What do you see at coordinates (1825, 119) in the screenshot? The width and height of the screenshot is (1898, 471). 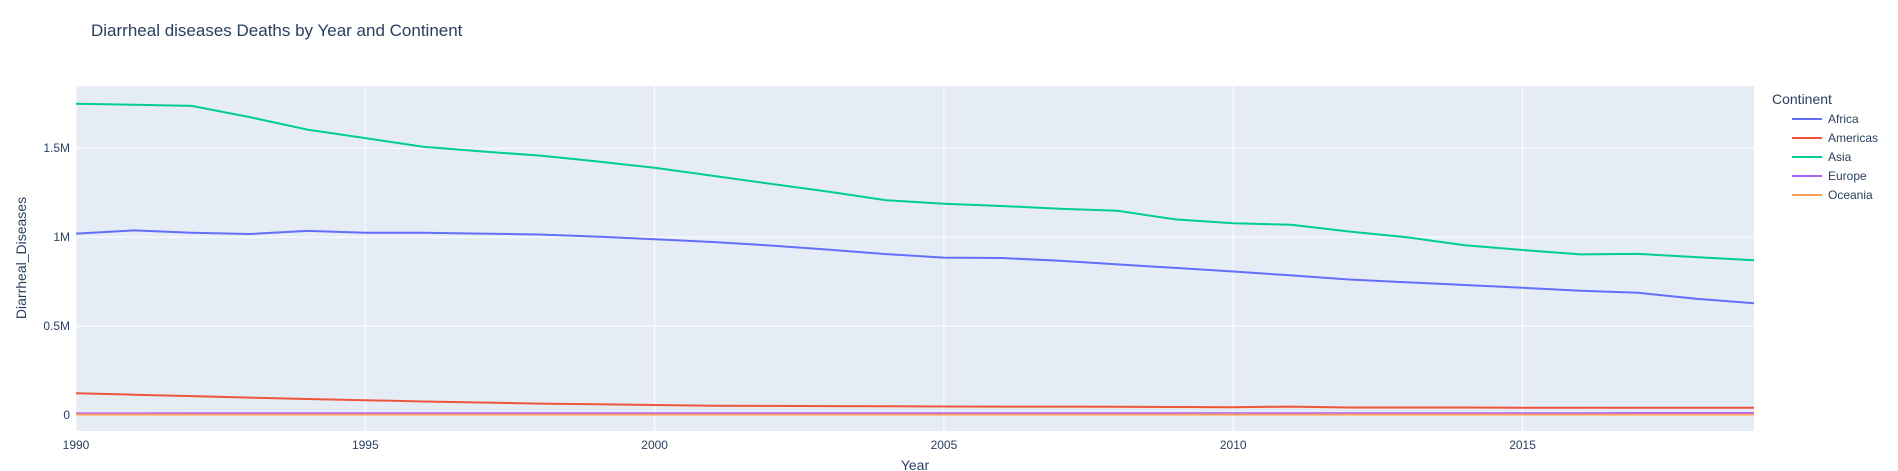 I see `legend-item-africa: Africa` at bounding box center [1825, 119].